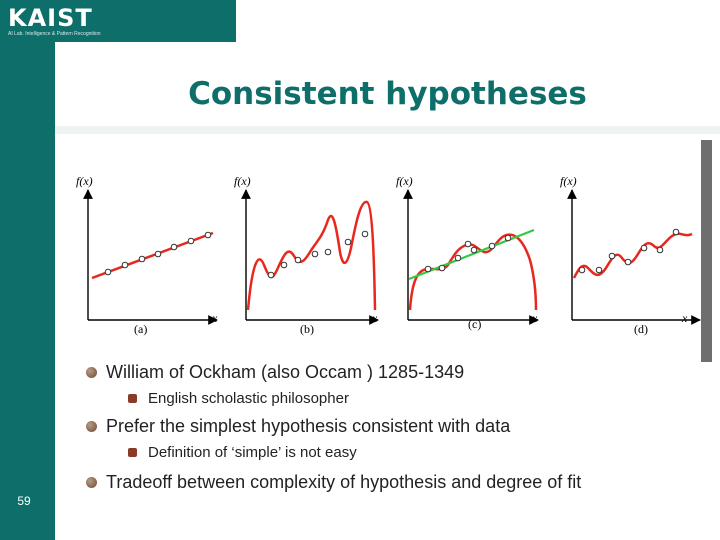 This screenshot has height=540, width=720. Describe the element at coordinates (248, 398) in the screenshot. I see `subbullet-text: English scholastic philosopher` at that location.